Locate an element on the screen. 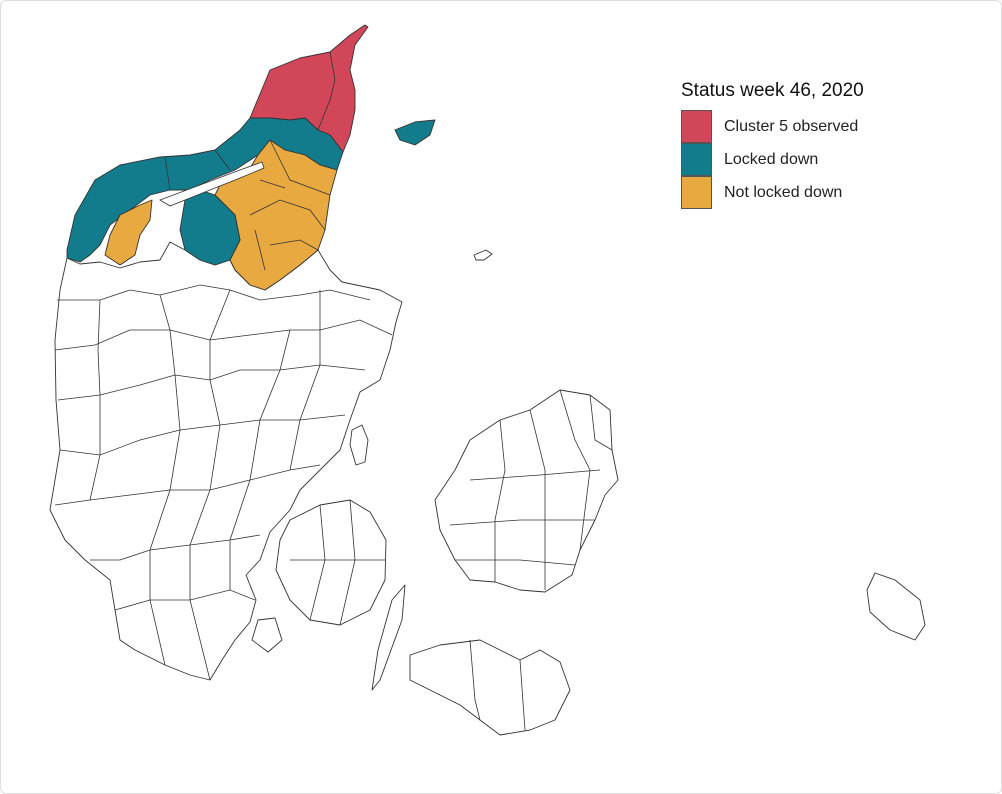 The image size is (1002, 794). region-not-locked-down-aalborg is located at coordinates (276, 215).